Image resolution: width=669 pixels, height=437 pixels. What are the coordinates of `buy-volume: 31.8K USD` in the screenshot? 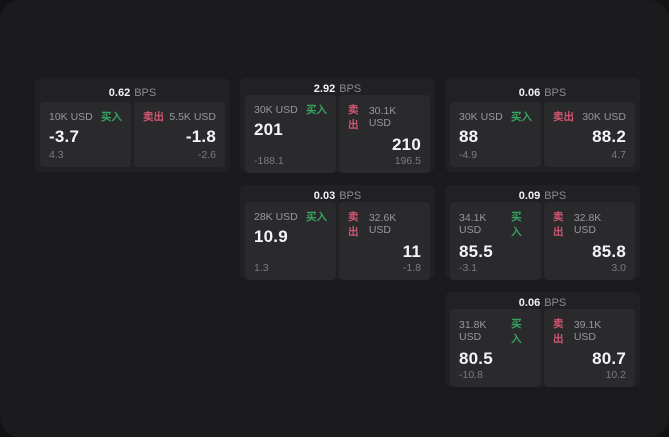 It's located at (473, 331).